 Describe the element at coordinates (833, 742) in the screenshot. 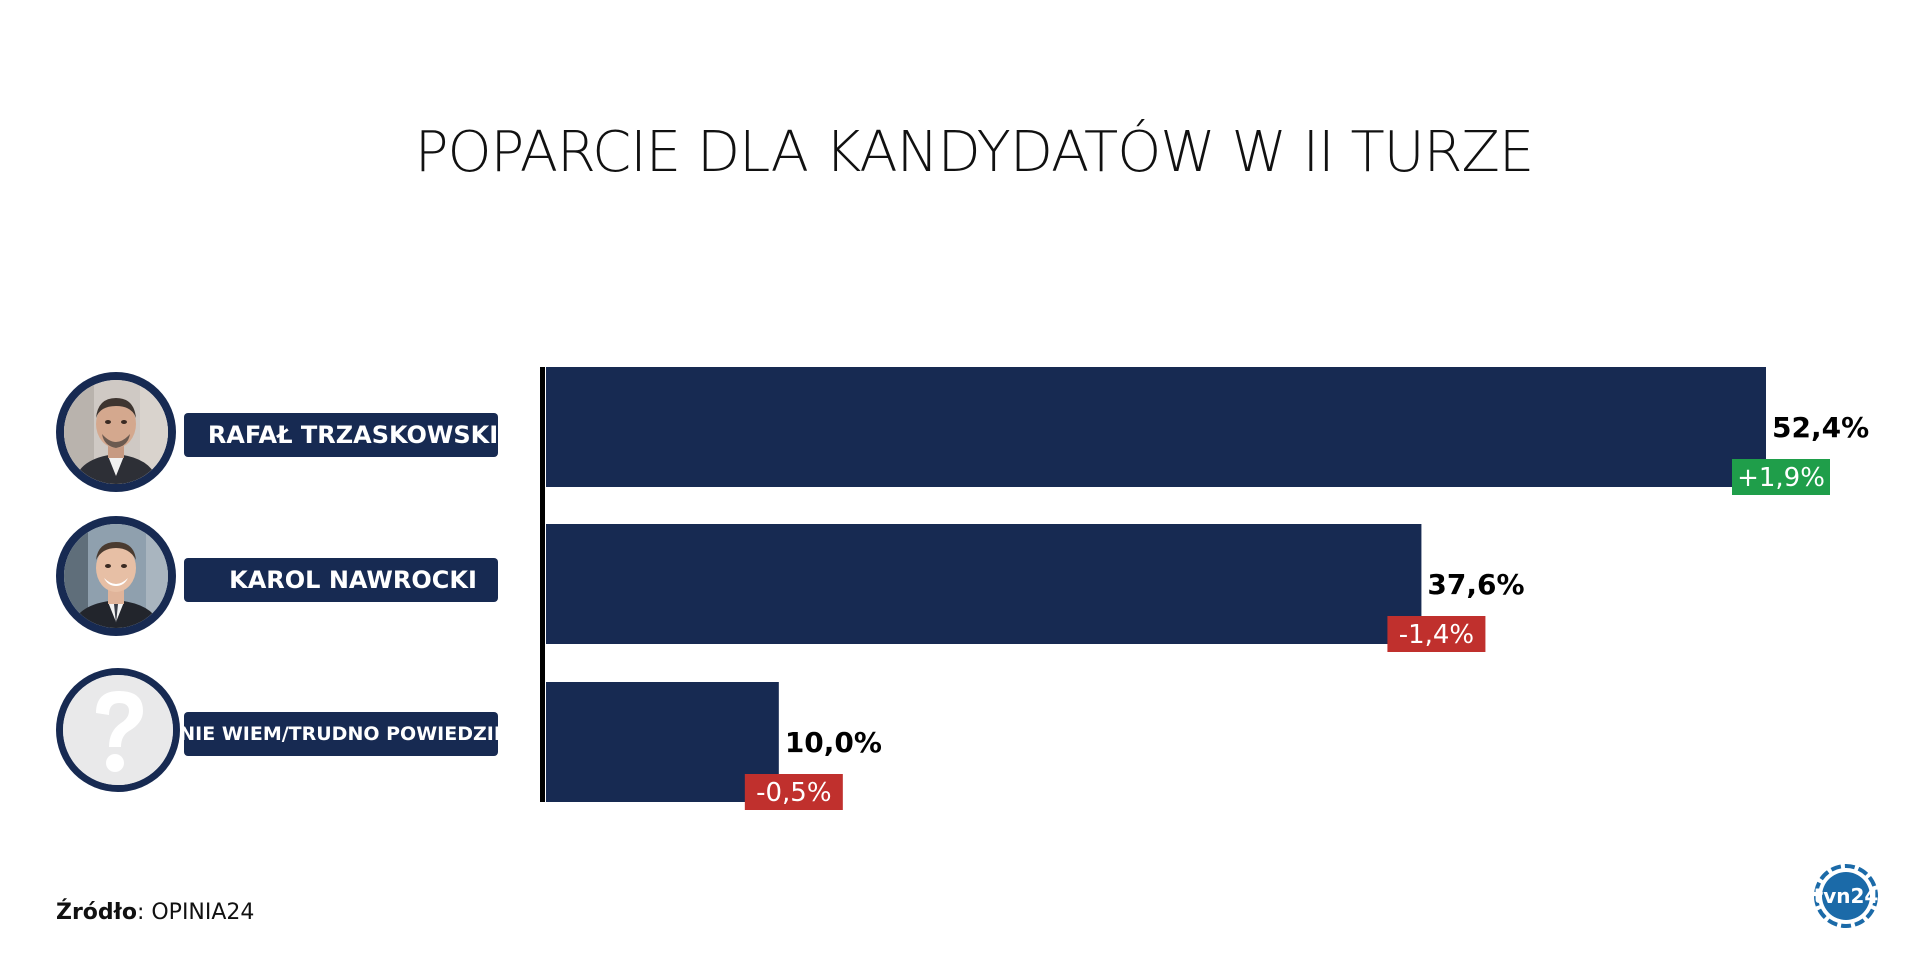

I see `value-label: 10,0%` at that location.